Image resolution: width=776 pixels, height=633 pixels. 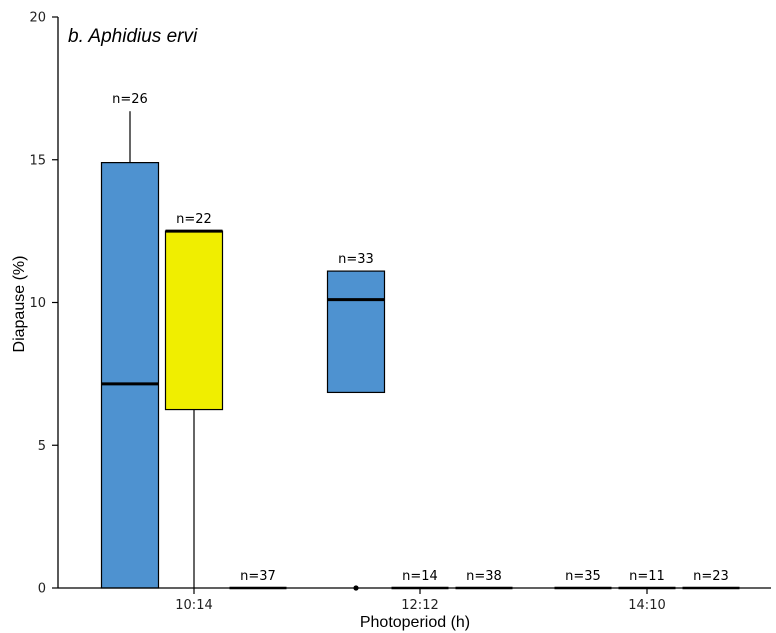 What do you see at coordinates (194, 219) in the screenshot?
I see `sample-size-label: n=22` at bounding box center [194, 219].